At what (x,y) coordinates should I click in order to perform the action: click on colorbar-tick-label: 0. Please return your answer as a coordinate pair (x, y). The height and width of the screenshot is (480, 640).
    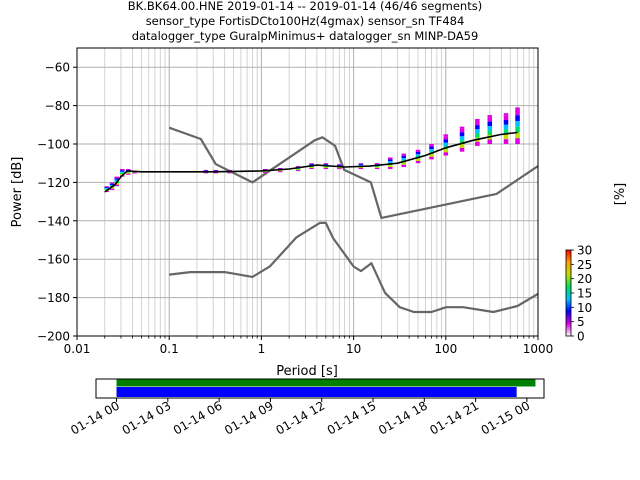
    Looking at the image, I should click on (581, 337).